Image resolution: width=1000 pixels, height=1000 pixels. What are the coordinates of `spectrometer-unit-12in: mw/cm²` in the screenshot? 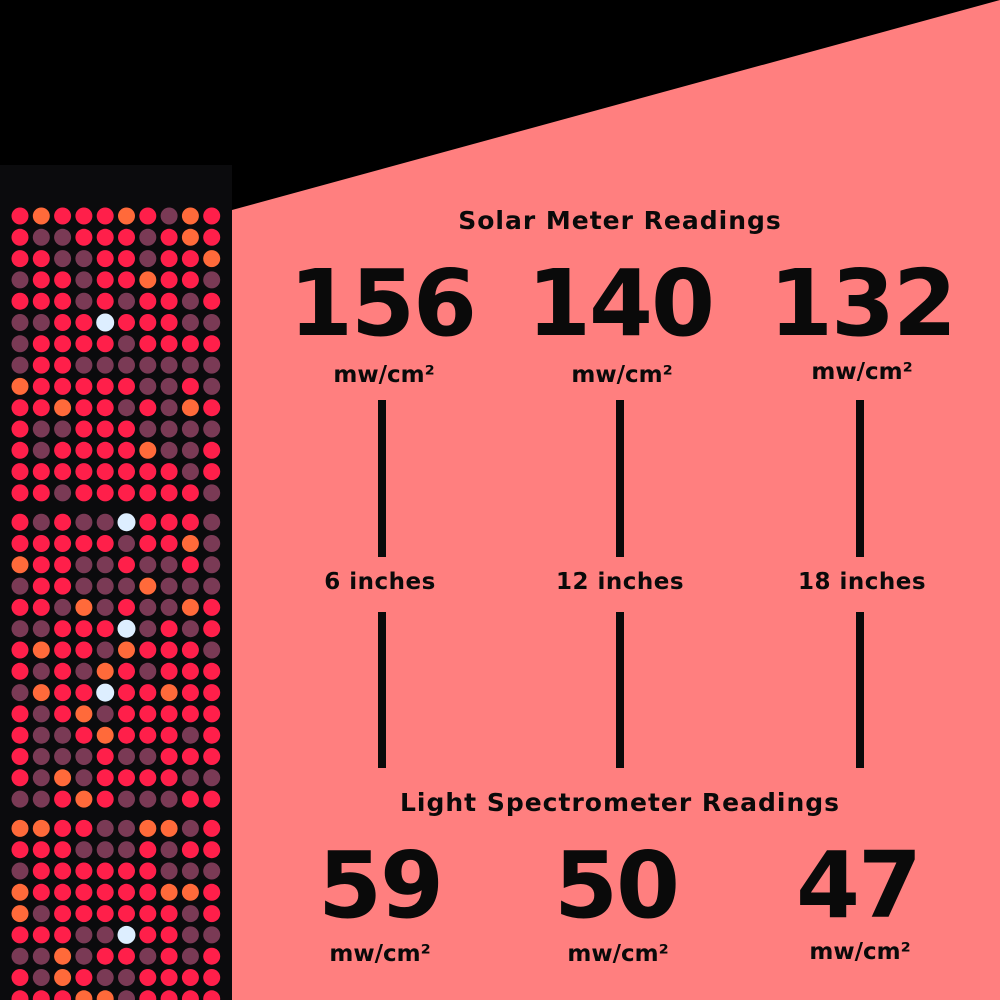 It's located at (618, 954).